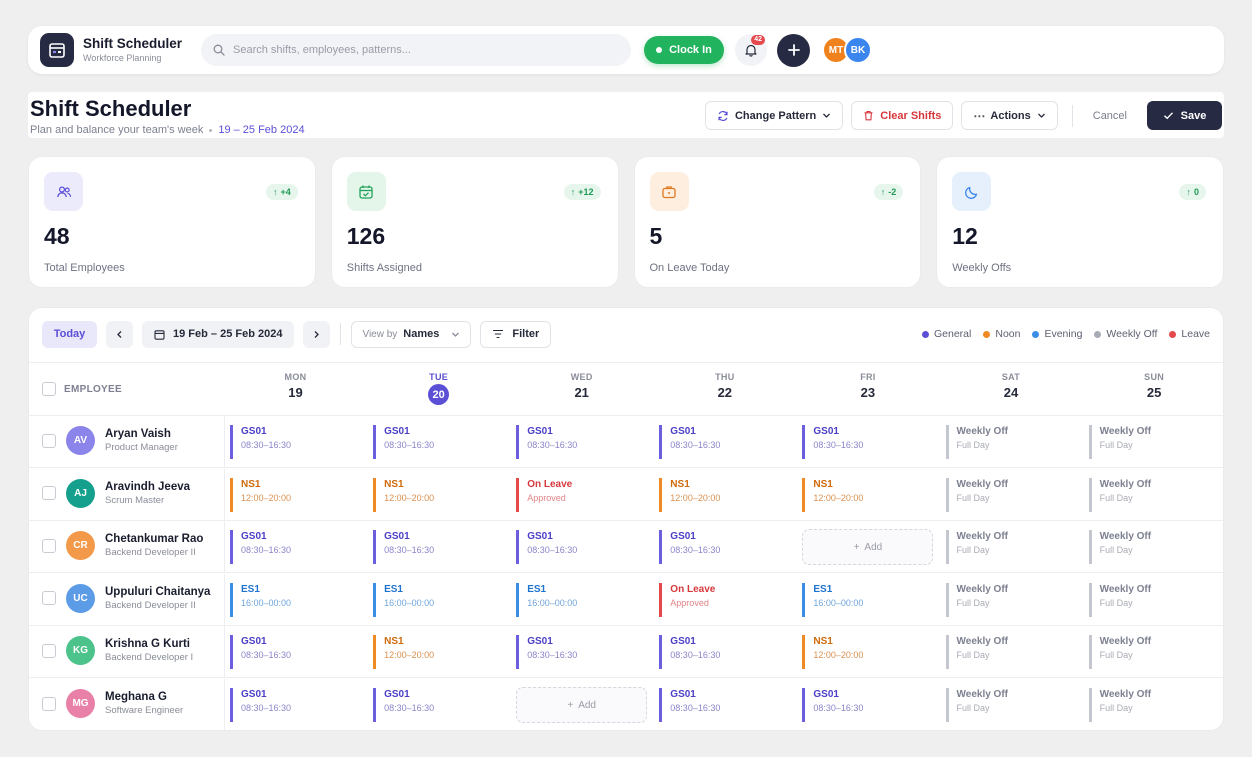 The width and height of the screenshot is (1252, 757). I want to click on stat-card: ↑ +4 48 Total Employees, so click(172, 222).